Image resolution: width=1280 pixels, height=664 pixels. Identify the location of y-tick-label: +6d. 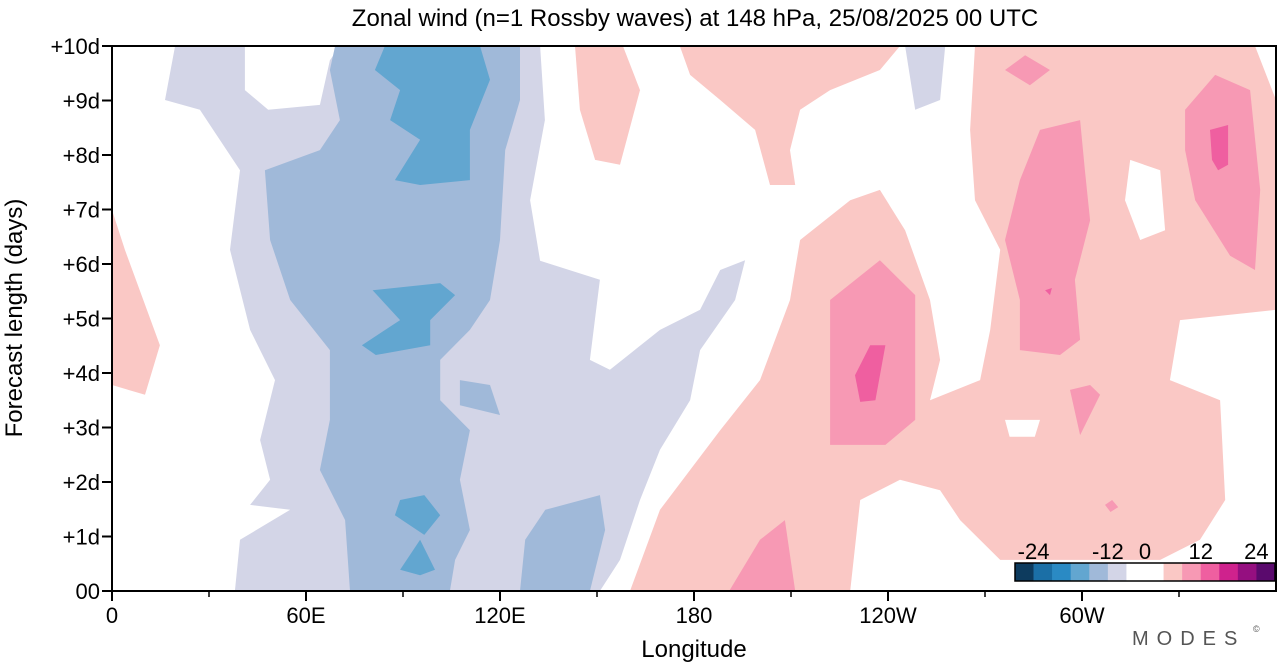
(81, 264).